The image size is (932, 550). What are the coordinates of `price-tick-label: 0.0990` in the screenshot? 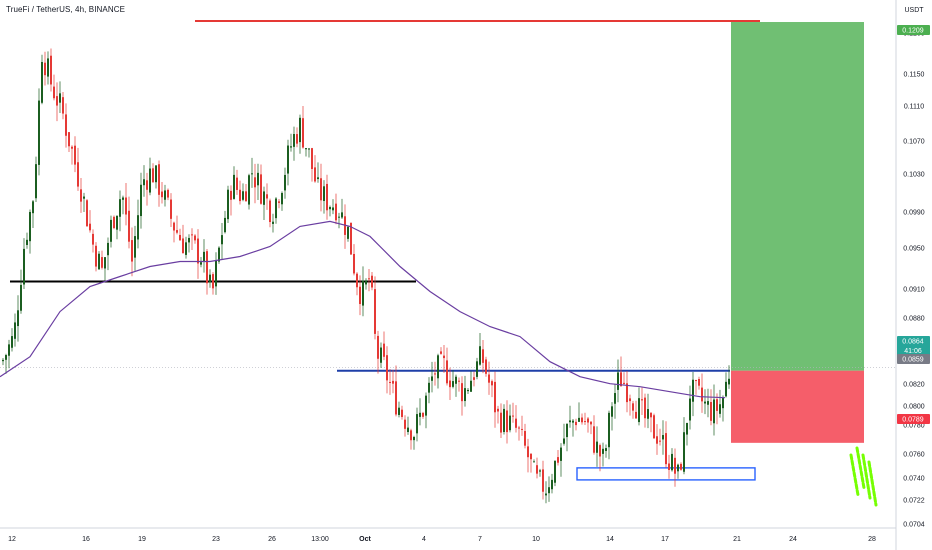 It's located at (914, 213).